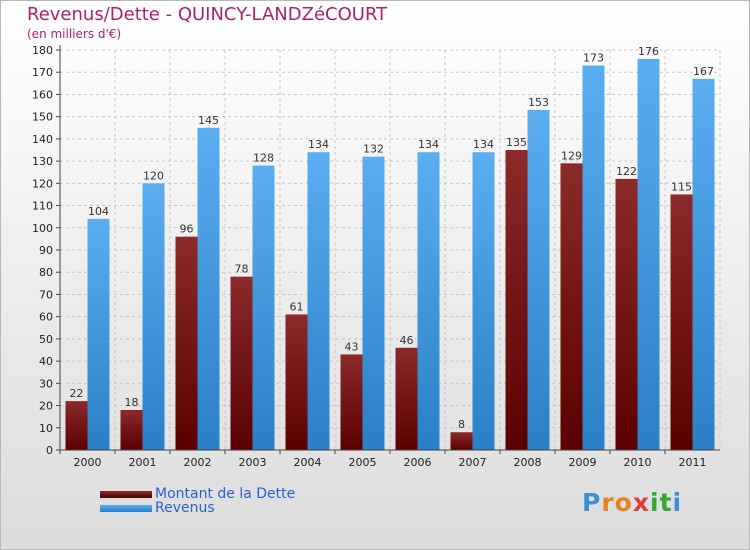 The width and height of the screenshot is (750, 550). I want to click on value-label-revenue-2001: 120, so click(153, 175).